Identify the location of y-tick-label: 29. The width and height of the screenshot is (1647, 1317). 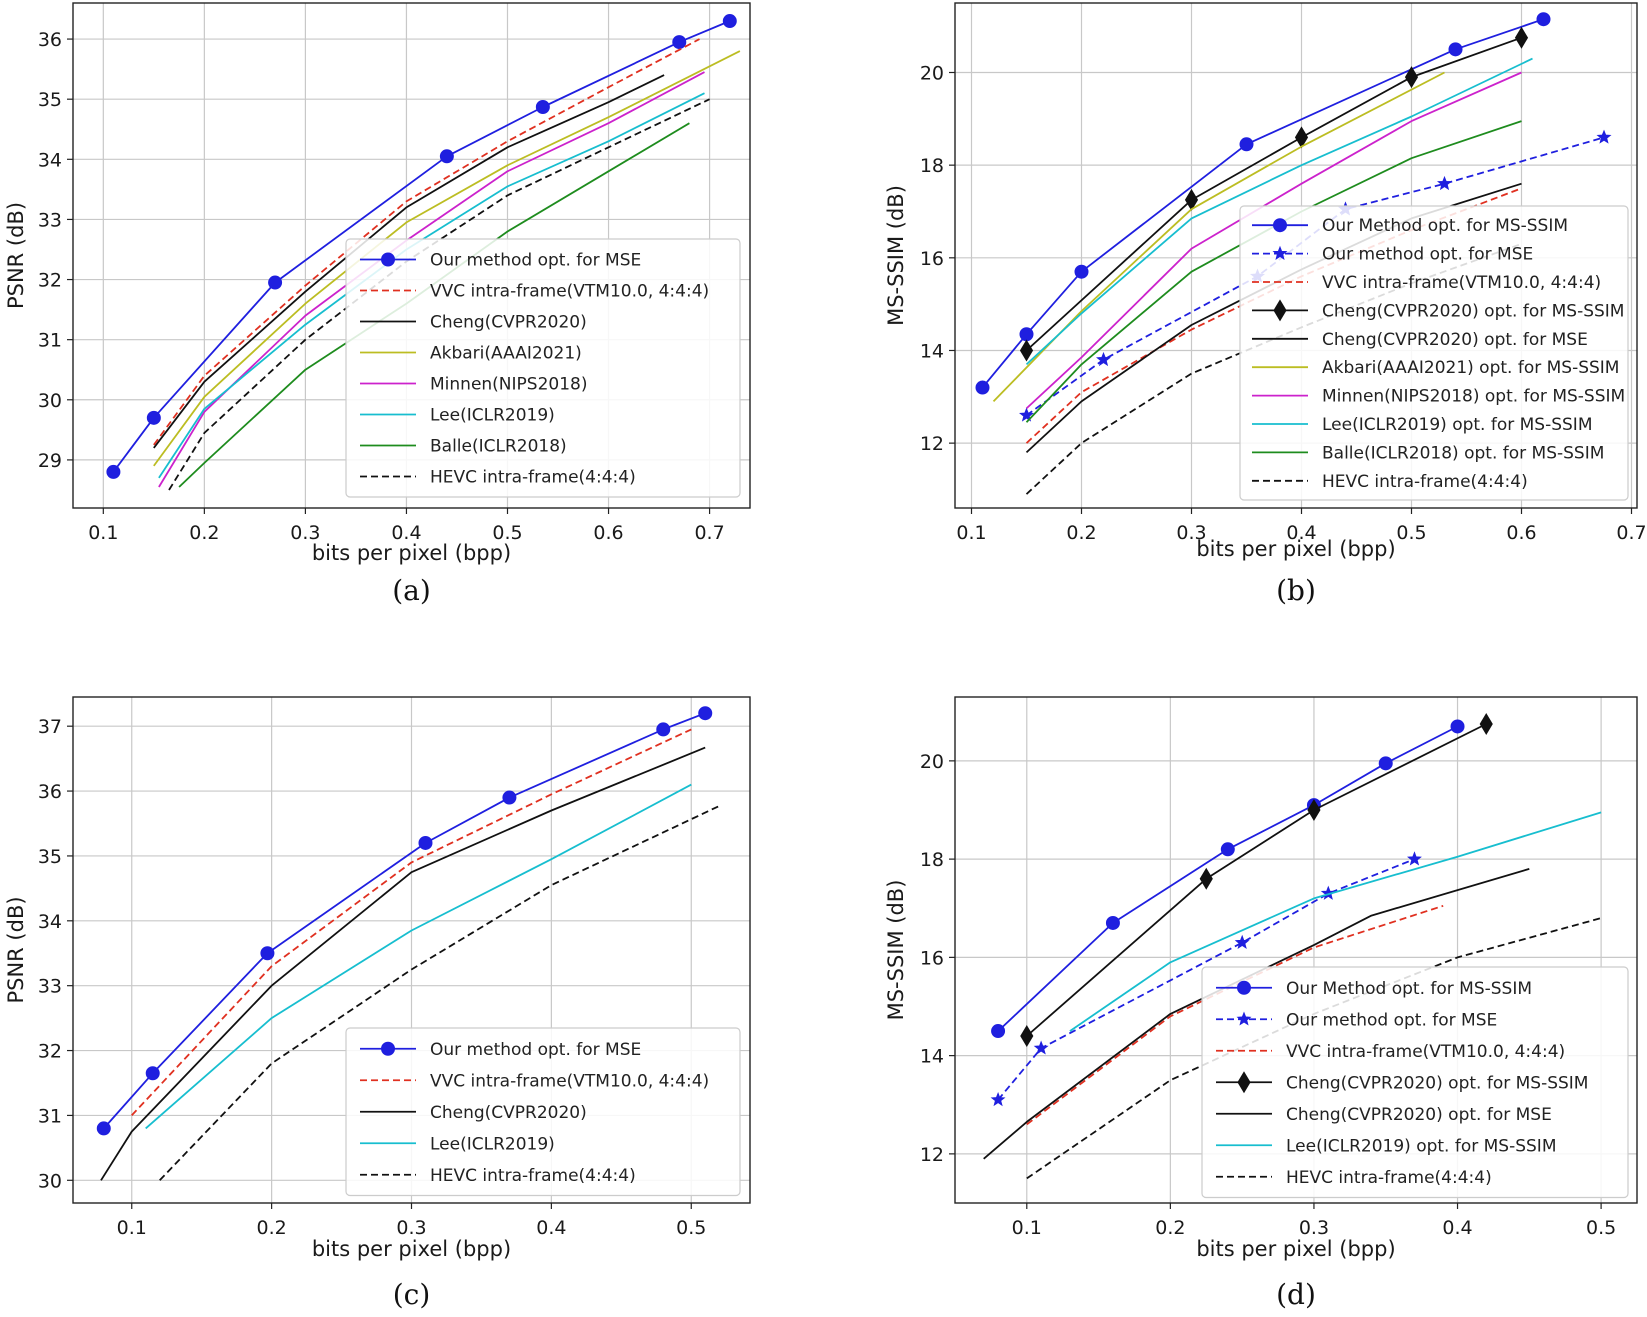
(50, 461).